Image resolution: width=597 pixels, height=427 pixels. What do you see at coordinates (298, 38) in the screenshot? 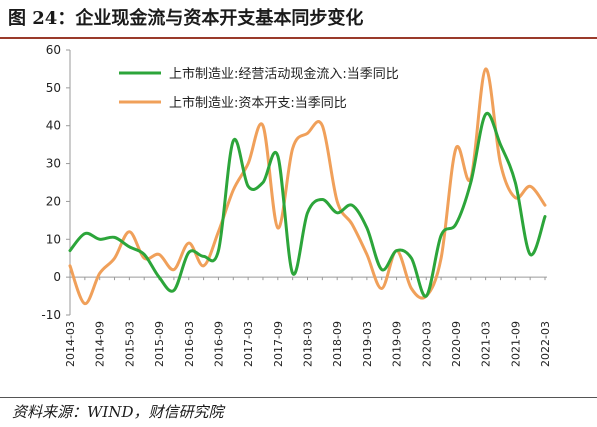
I see `title-rule` at bounding box center [298, 38].